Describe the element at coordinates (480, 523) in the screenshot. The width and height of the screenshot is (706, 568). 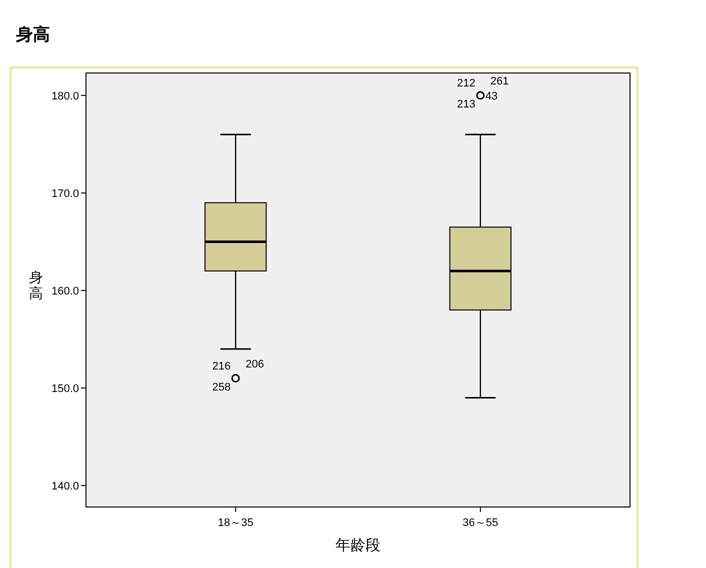
I see `x-tick-label: 36～55` at that location.